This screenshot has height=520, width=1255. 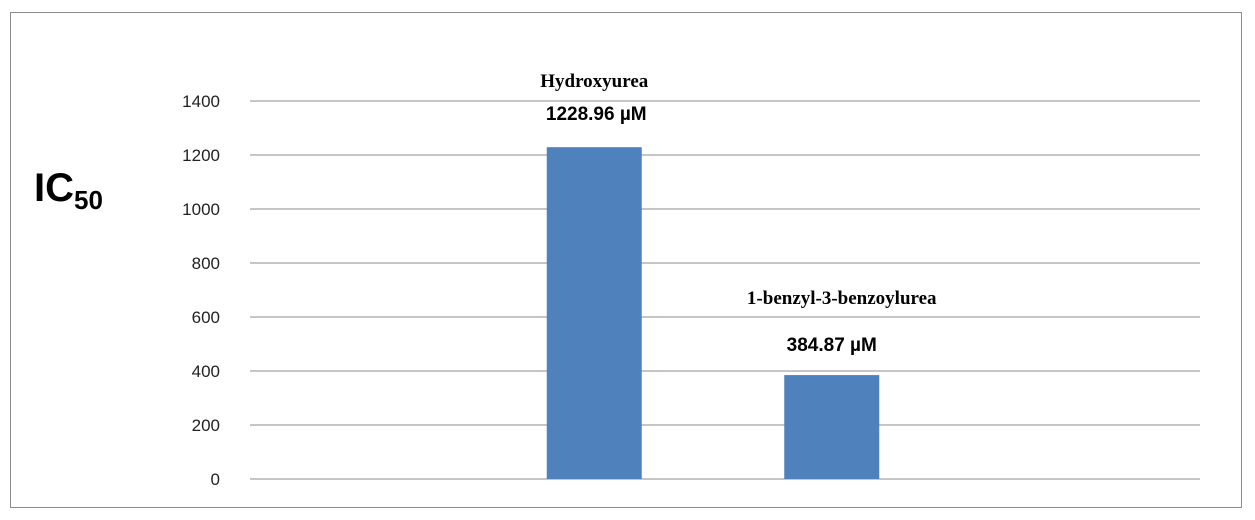 I want to click on y-tick-label: 1000, so click(x=201, y=209).